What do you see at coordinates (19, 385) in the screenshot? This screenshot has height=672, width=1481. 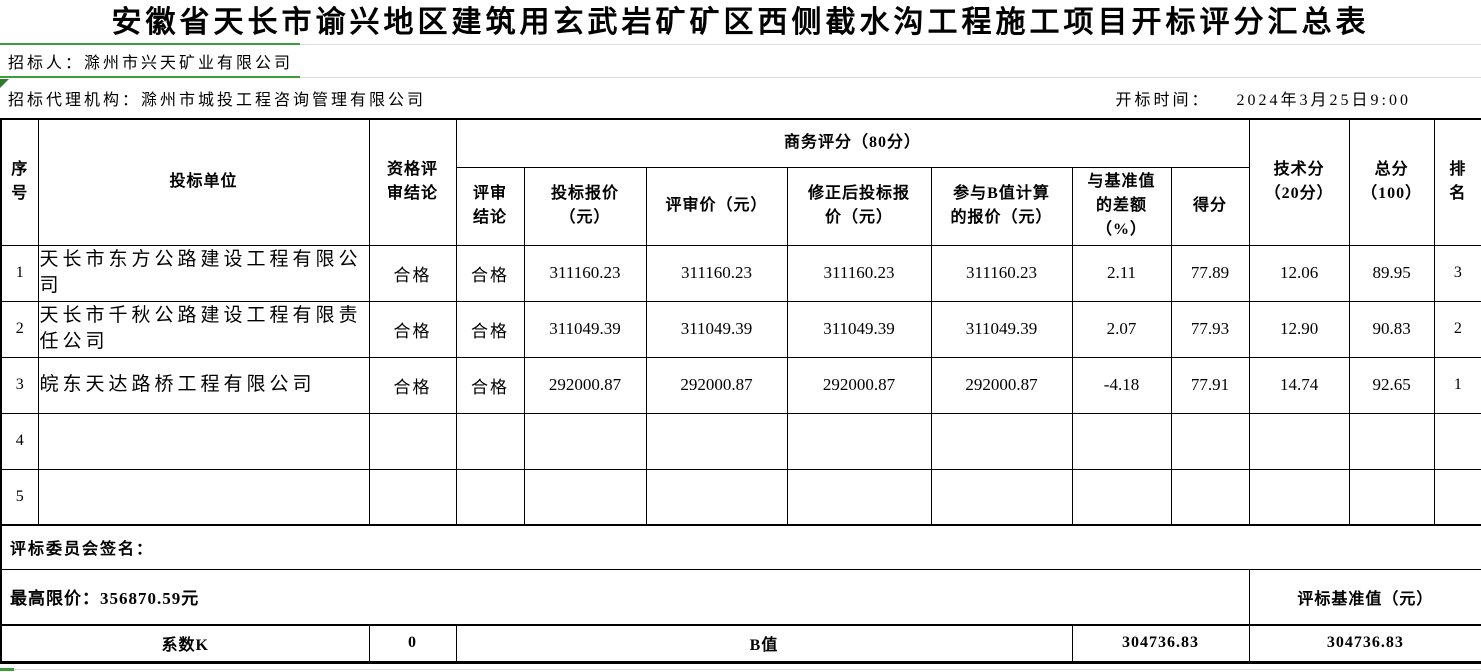 I see `cell-seq: 3` at bounding box center [19, 385].